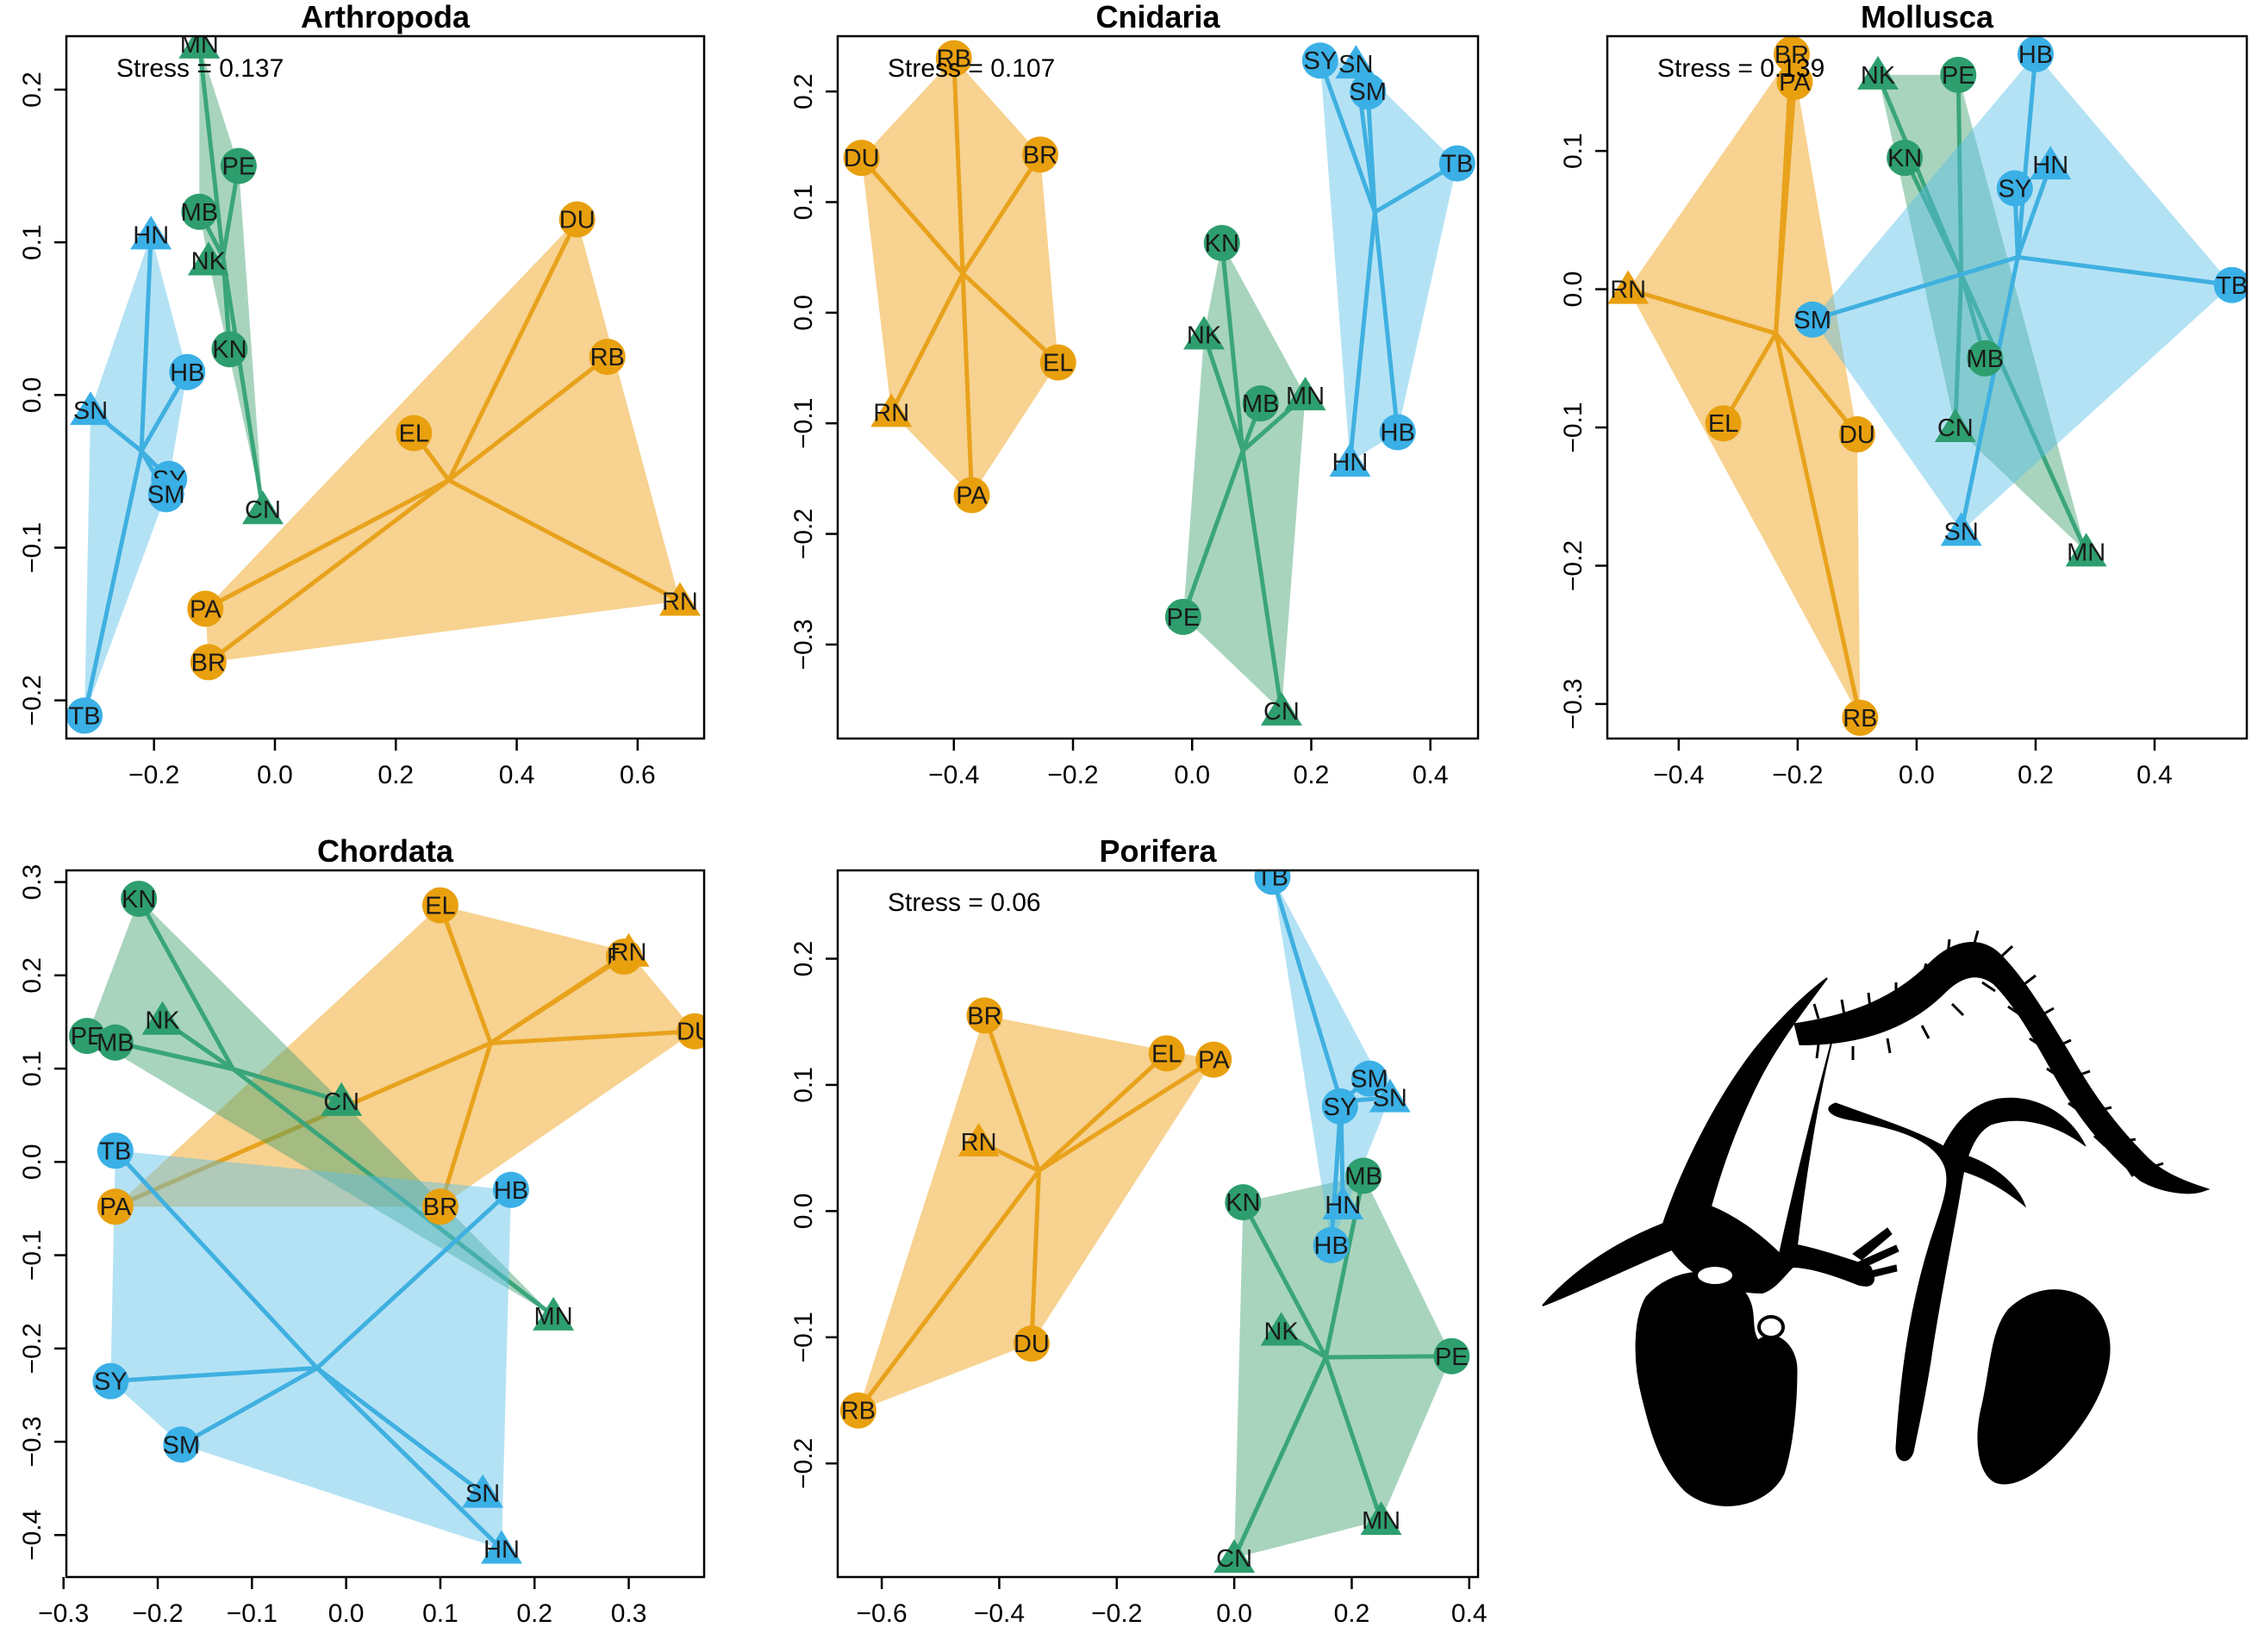  Describe the element at coordinates (1281, 712) in the screenshot. I see `point-label: CN` at that location.